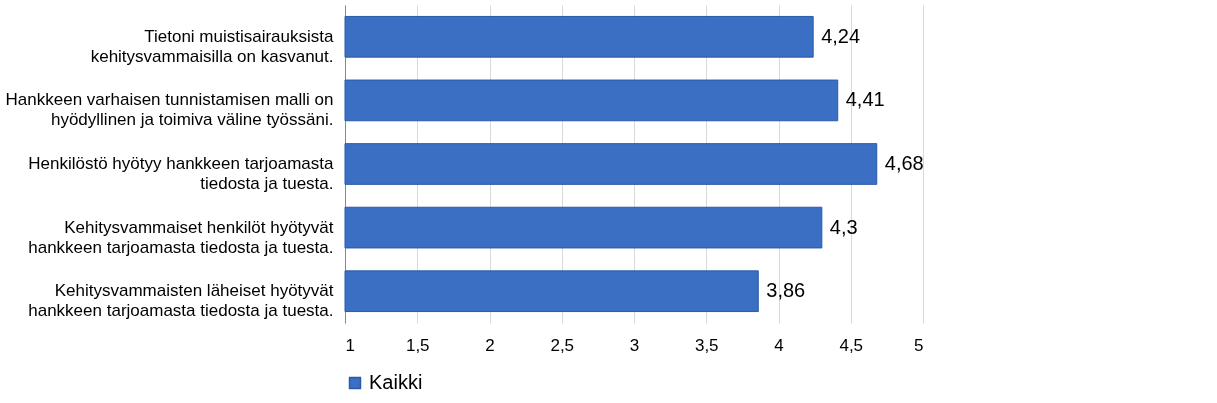 The height and width of the screenshot is (403, 1217). Describe the element at coordinates (865, 99) in the screenshot. I see `data-label: 4,41` at that location.